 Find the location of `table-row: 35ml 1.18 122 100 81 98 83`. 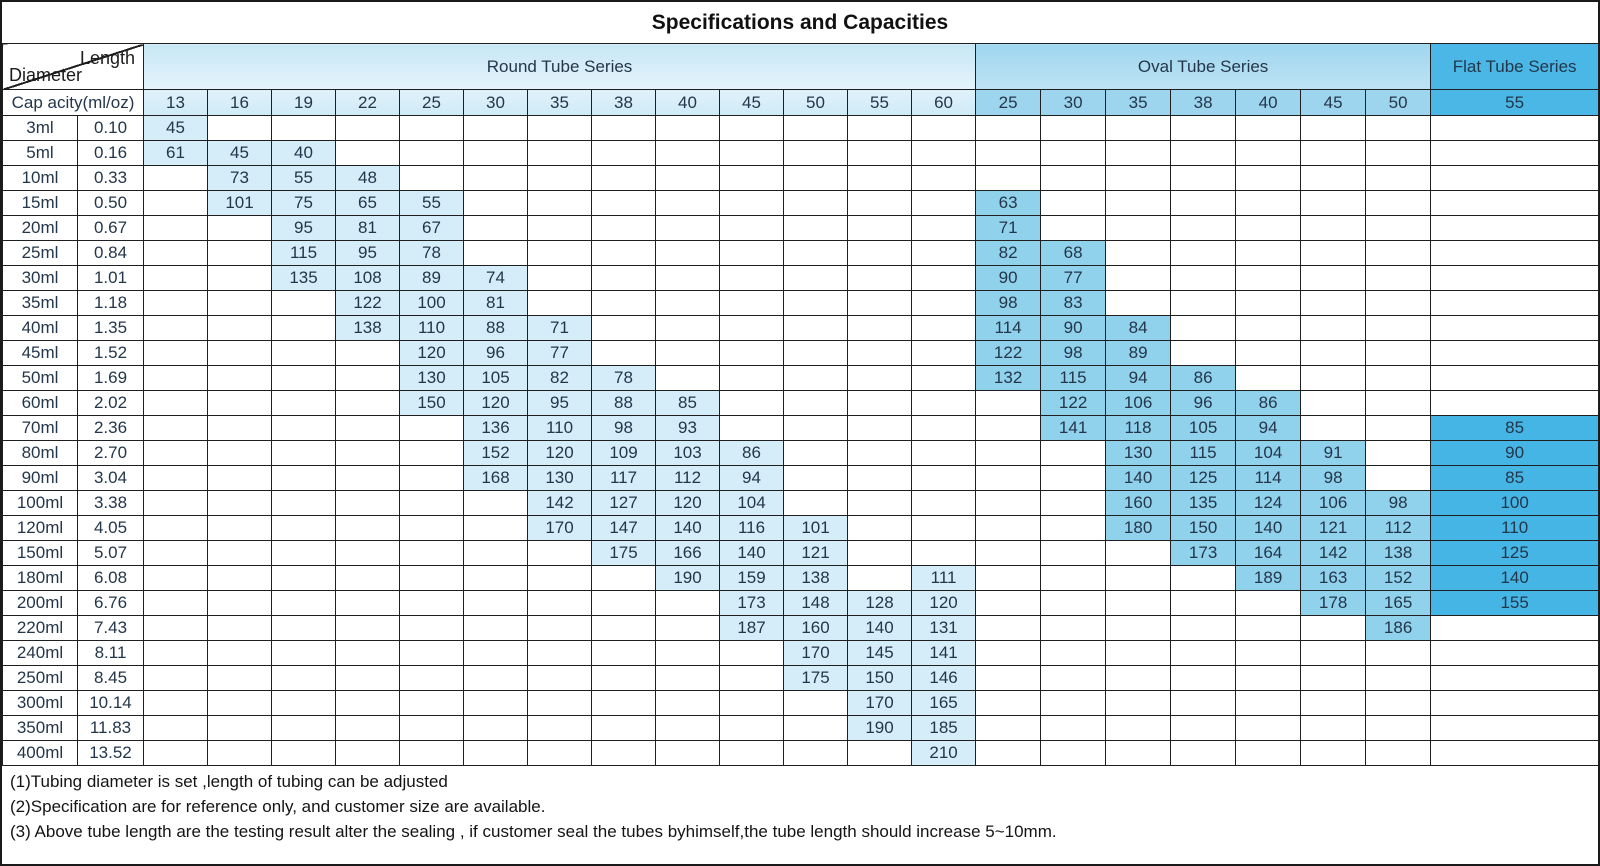

table-row: 35ml 1.18 122 100 81 98 83 is located at coordinates (801, 303).